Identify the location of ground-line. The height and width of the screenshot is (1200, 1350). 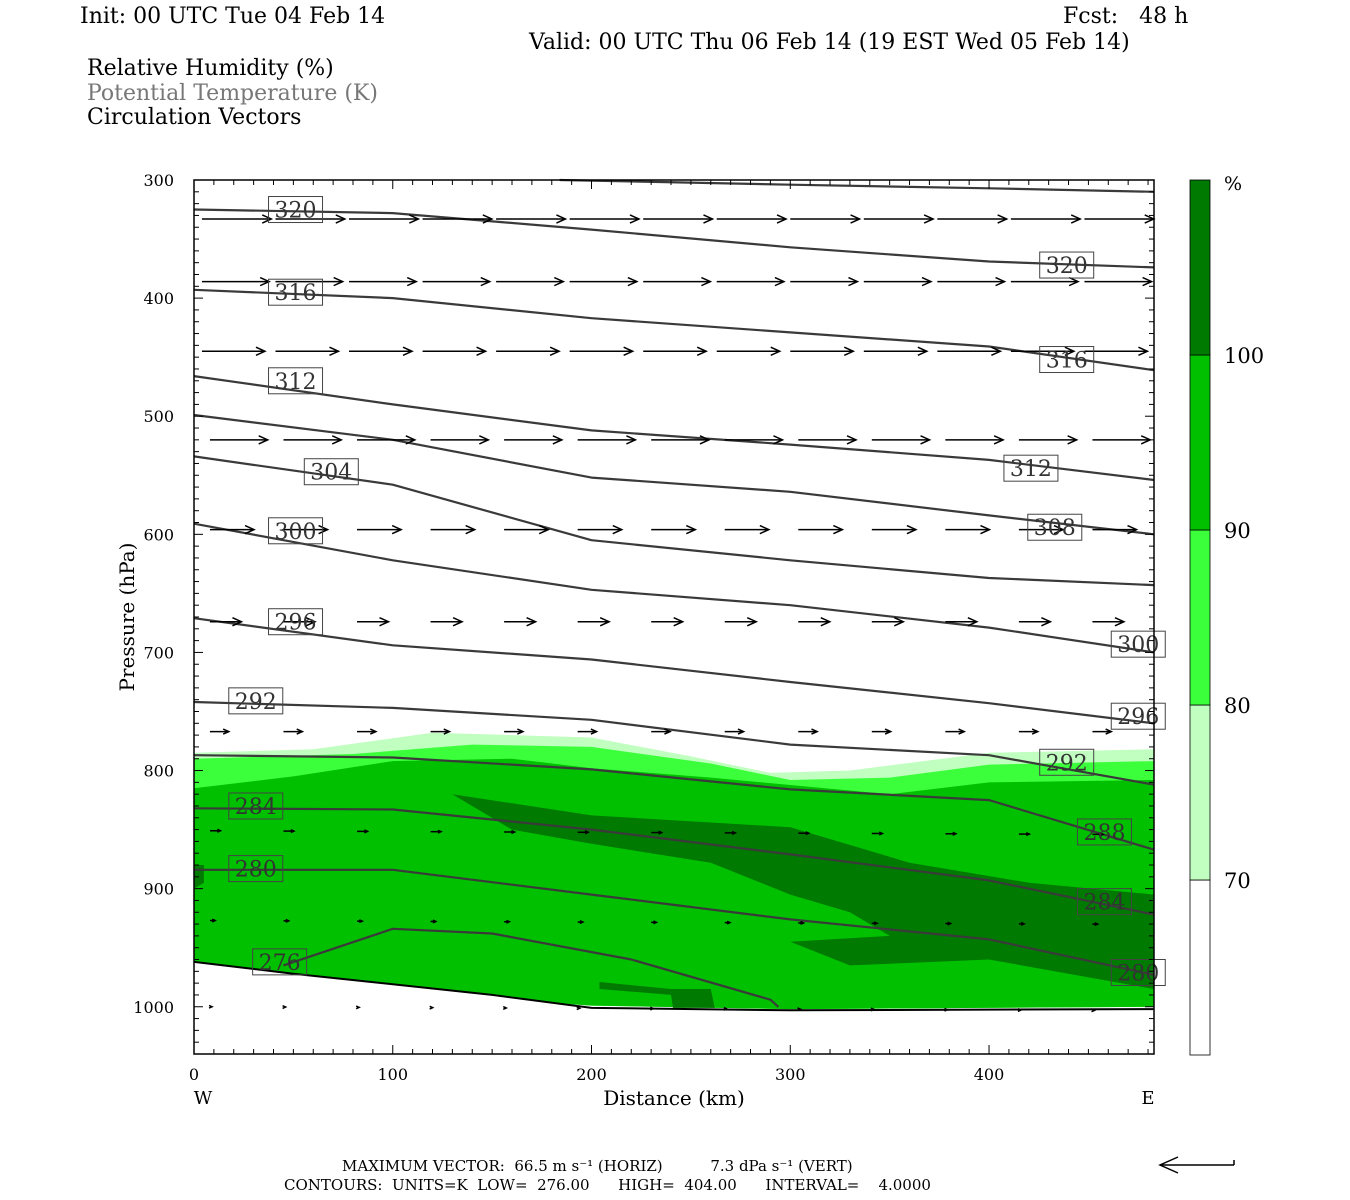
(674, 986).